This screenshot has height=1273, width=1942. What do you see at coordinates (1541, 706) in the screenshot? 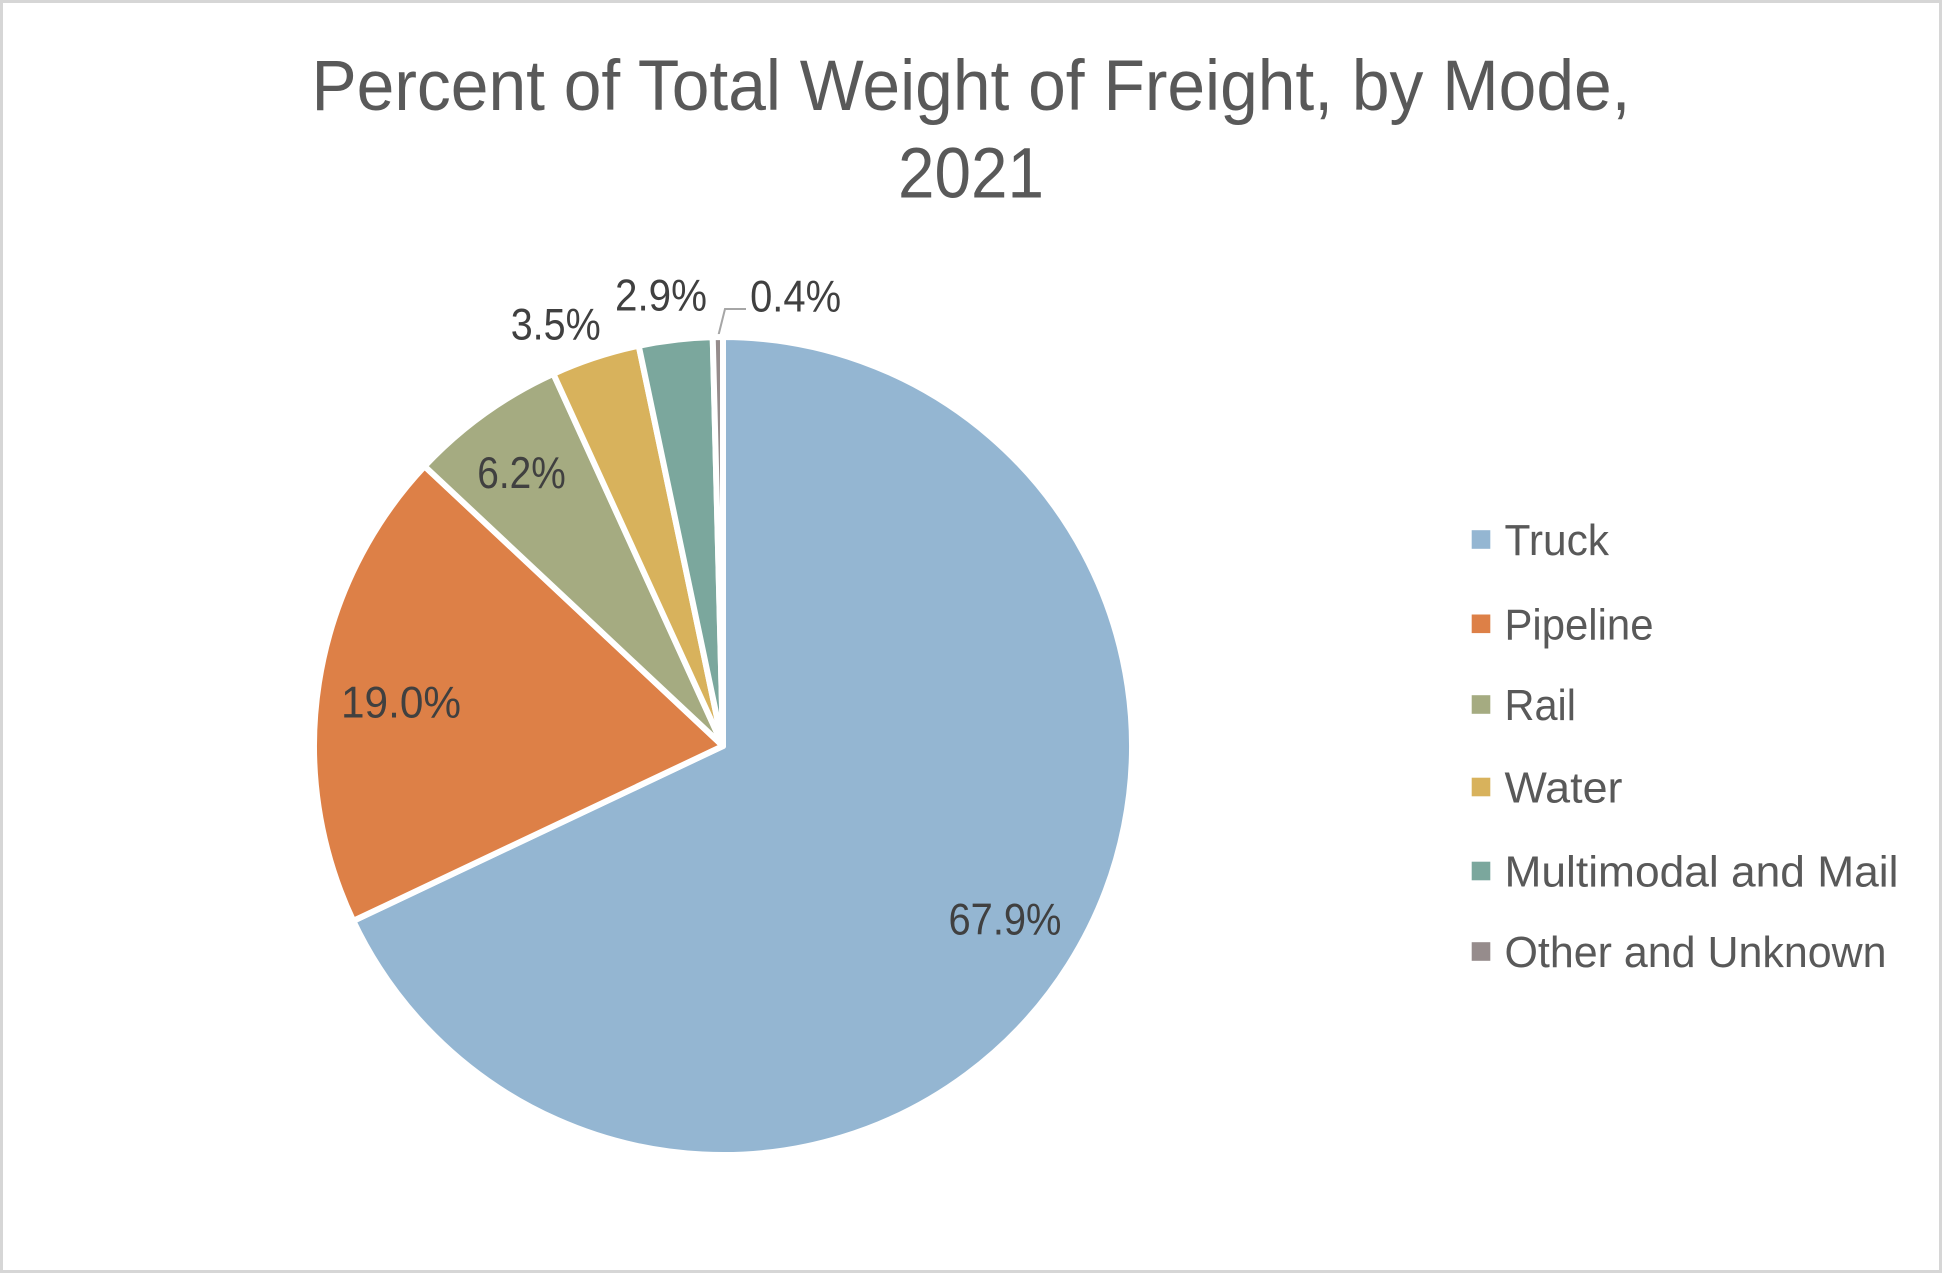
I see `svg-text: Rail` at bounding box center [1541, 706].